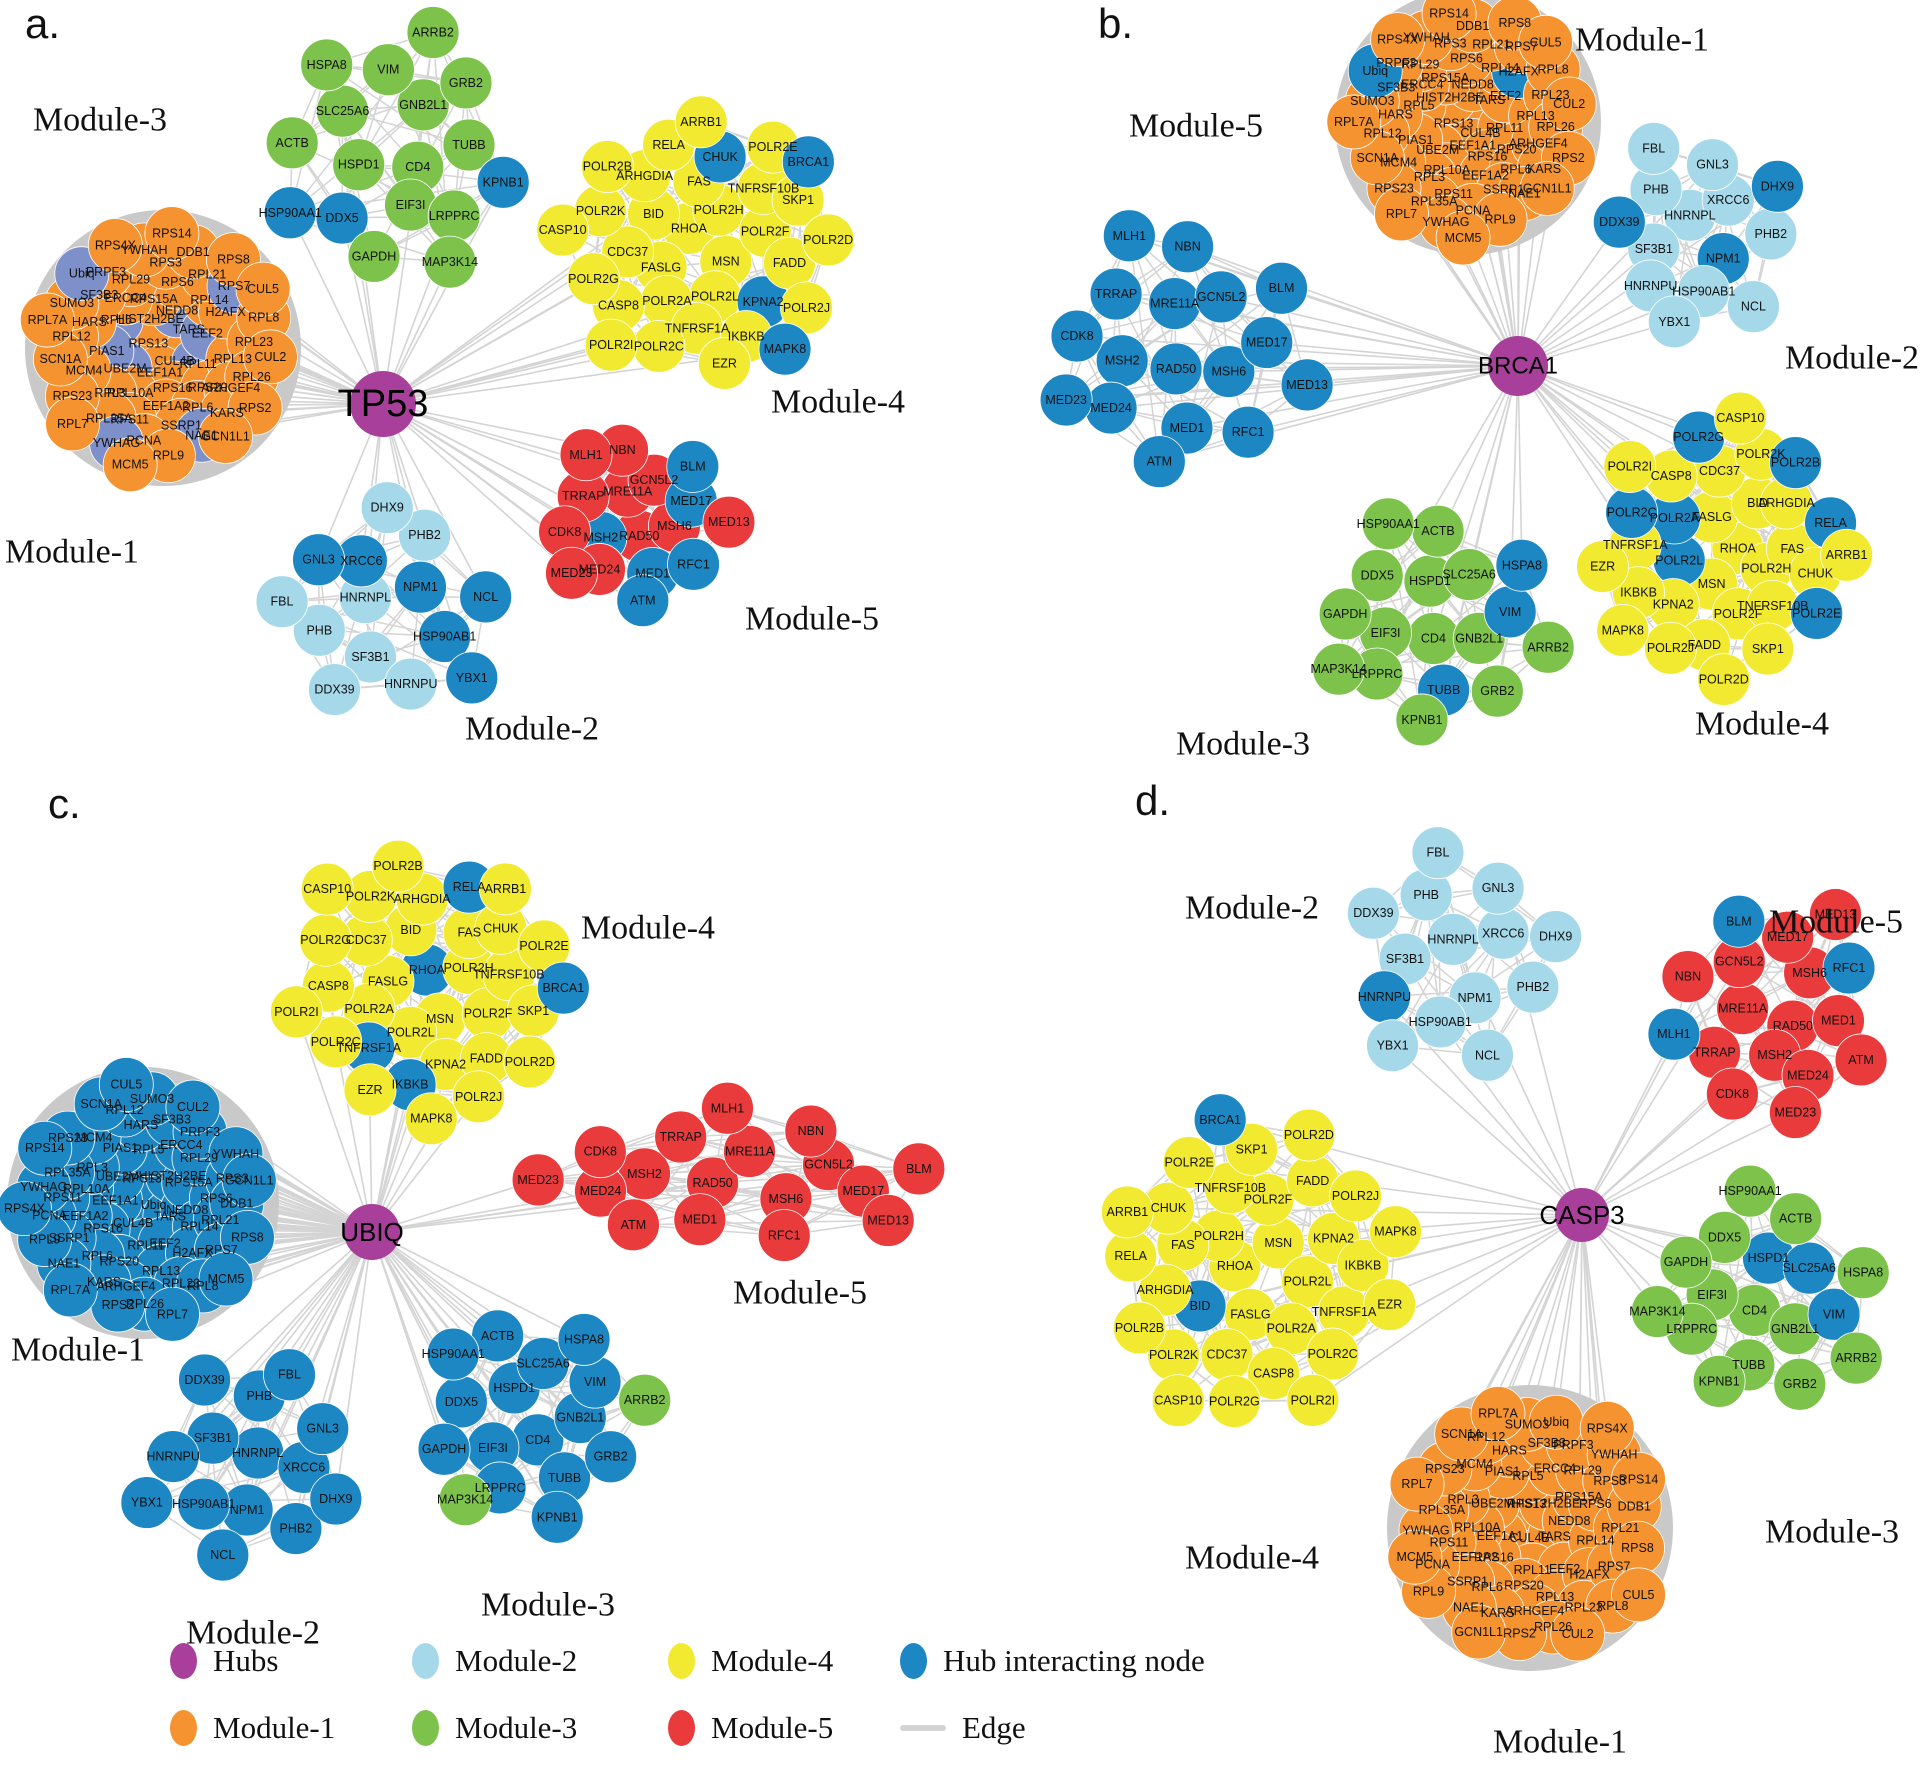  What do you see at coordinates (49, 1216) in the screenshot?
I see `network-node-label: PCNA` at bounding box center [49, 1216].